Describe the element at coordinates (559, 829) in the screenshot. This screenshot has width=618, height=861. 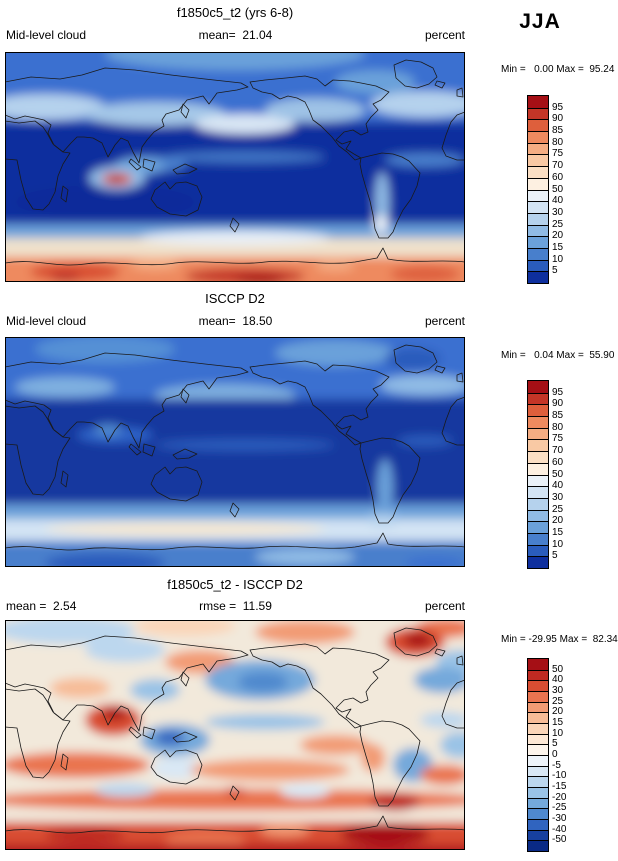
I see `colorbar-tick-label: -40` at that location.